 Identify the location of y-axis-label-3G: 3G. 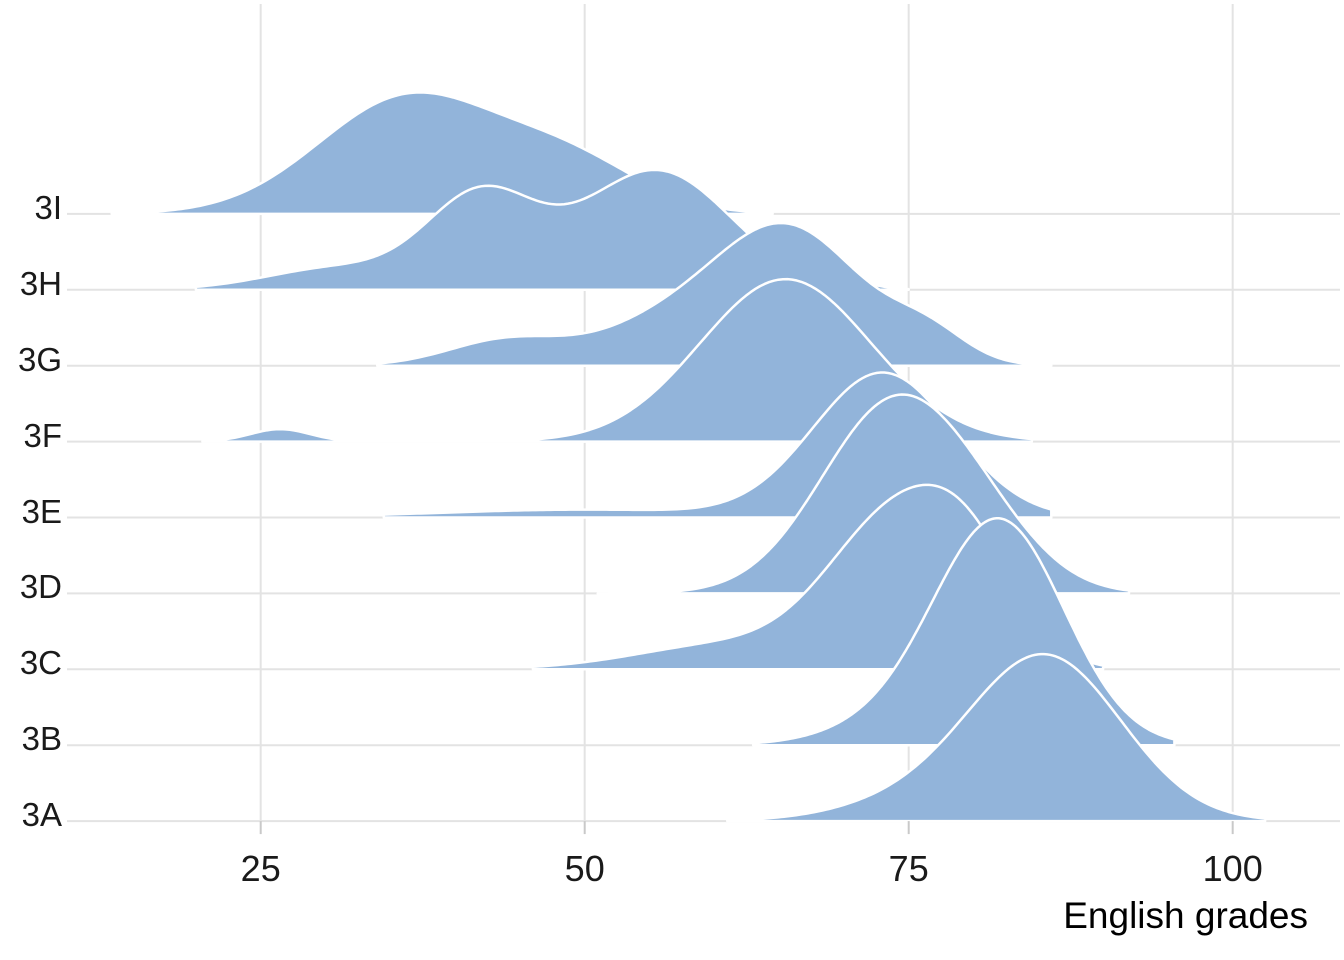
(40, 359).